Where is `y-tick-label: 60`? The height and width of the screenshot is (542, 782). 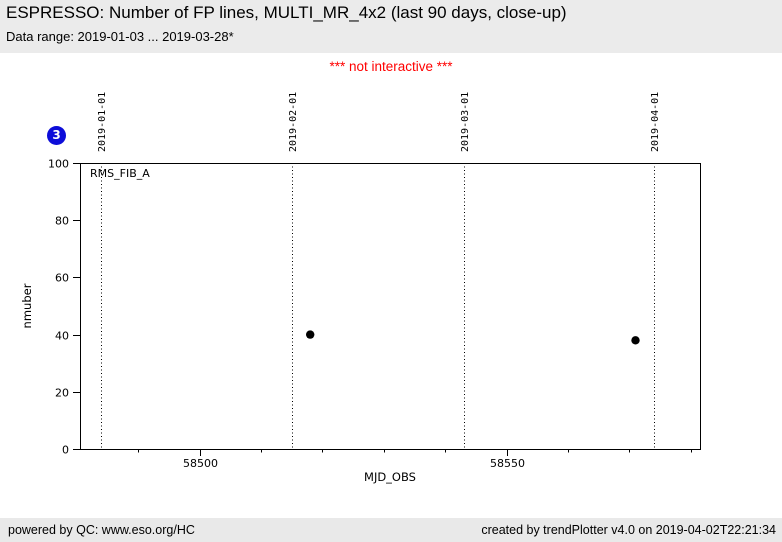 y-tick-label: 60 is located at coordinates (62, 278).